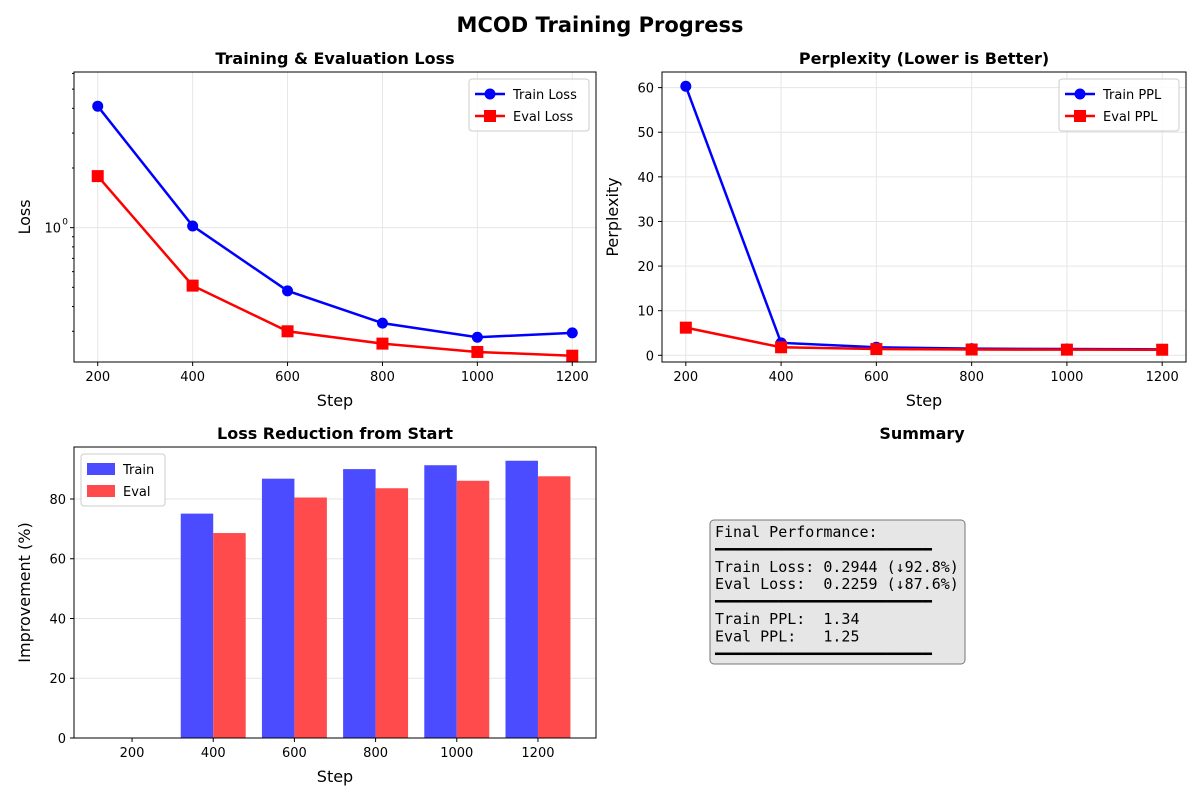  Describe the element at coordinates (922, 433) in the screenshot. I see `summary-title: Summary` at that location.